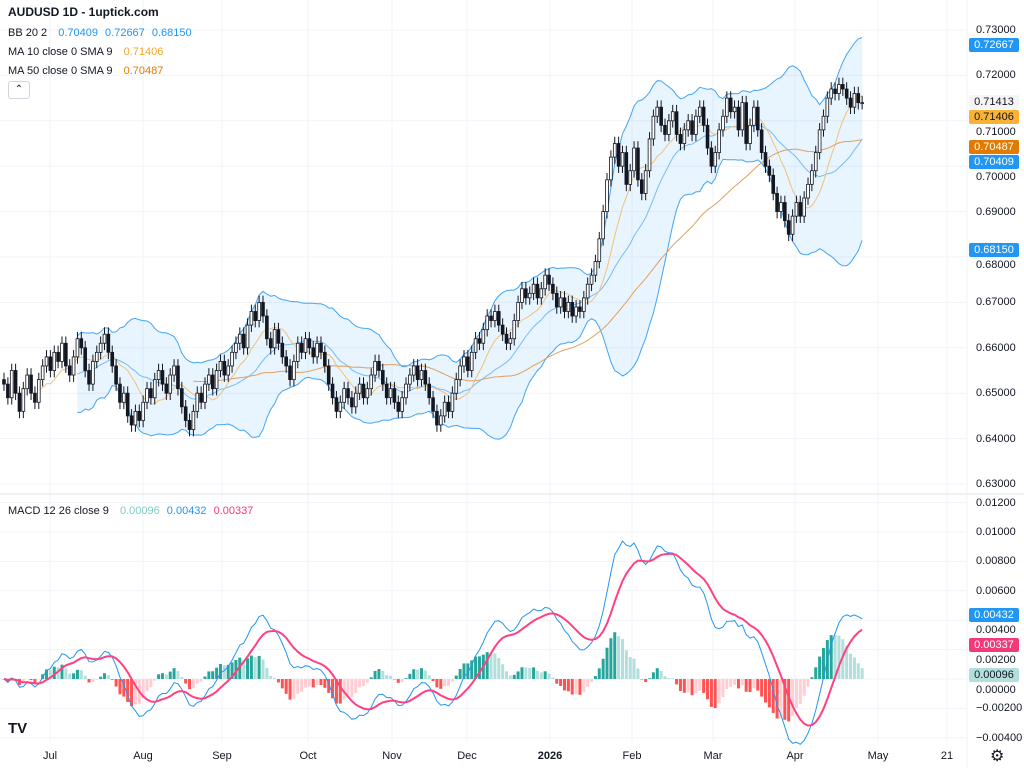 This screenshot has height=768, width=1024. I want to click on macd-tick-label: 0.00400, so click(996, 630).